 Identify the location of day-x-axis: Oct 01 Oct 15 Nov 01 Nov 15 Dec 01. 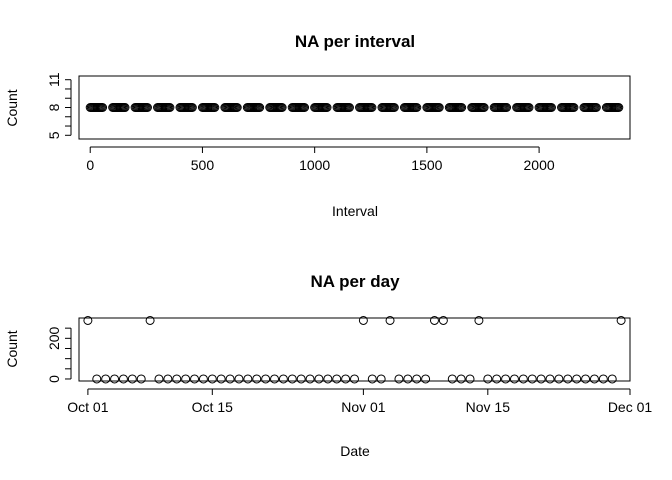
(359, 401).